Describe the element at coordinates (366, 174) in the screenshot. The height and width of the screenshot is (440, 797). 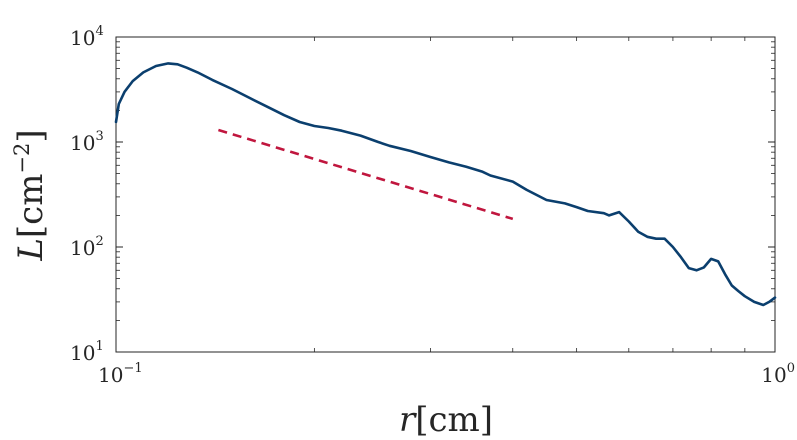
I see `reference-slope-line` at that location.